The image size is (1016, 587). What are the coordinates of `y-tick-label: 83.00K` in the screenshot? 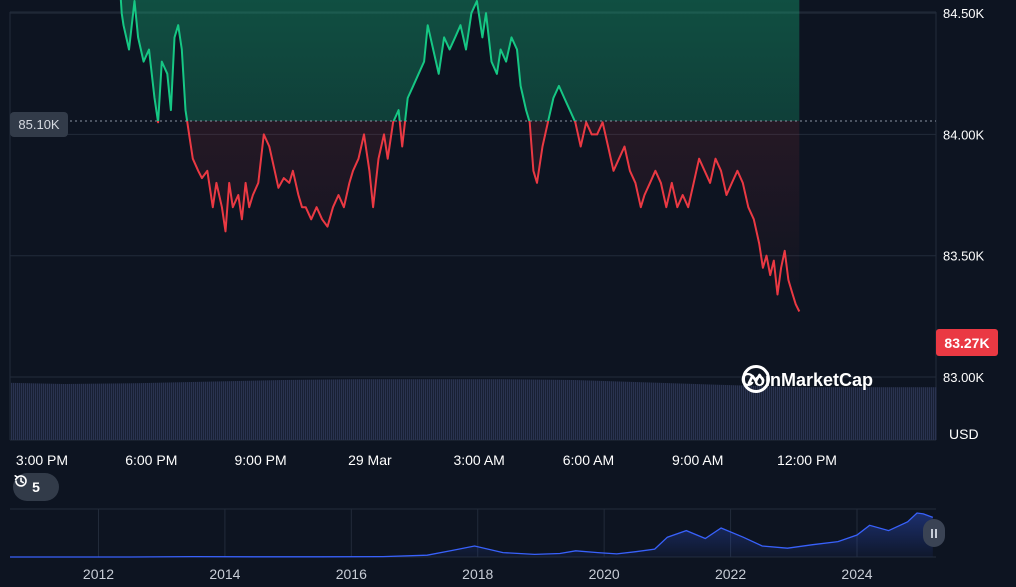 It's located at (964, 377).